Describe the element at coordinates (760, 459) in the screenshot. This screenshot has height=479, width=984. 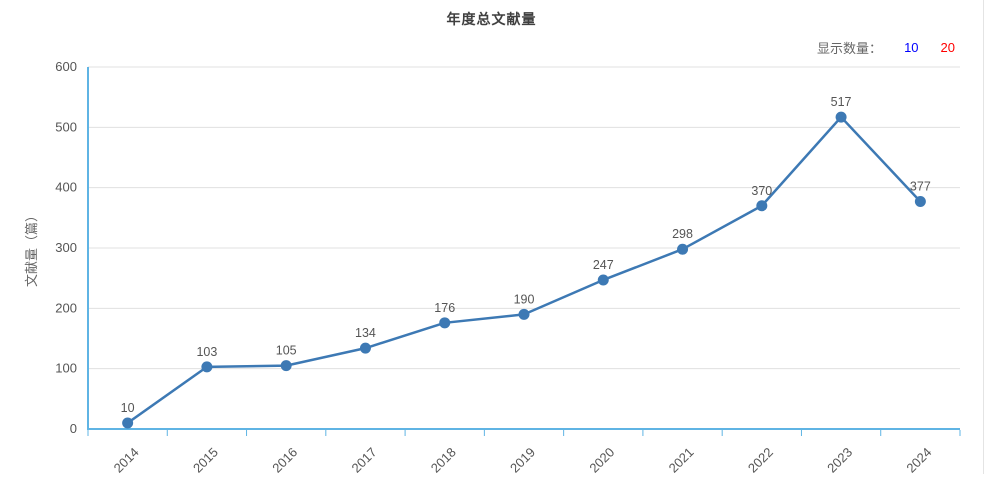
I see `x-tick-label-2022: 2022` at that location.